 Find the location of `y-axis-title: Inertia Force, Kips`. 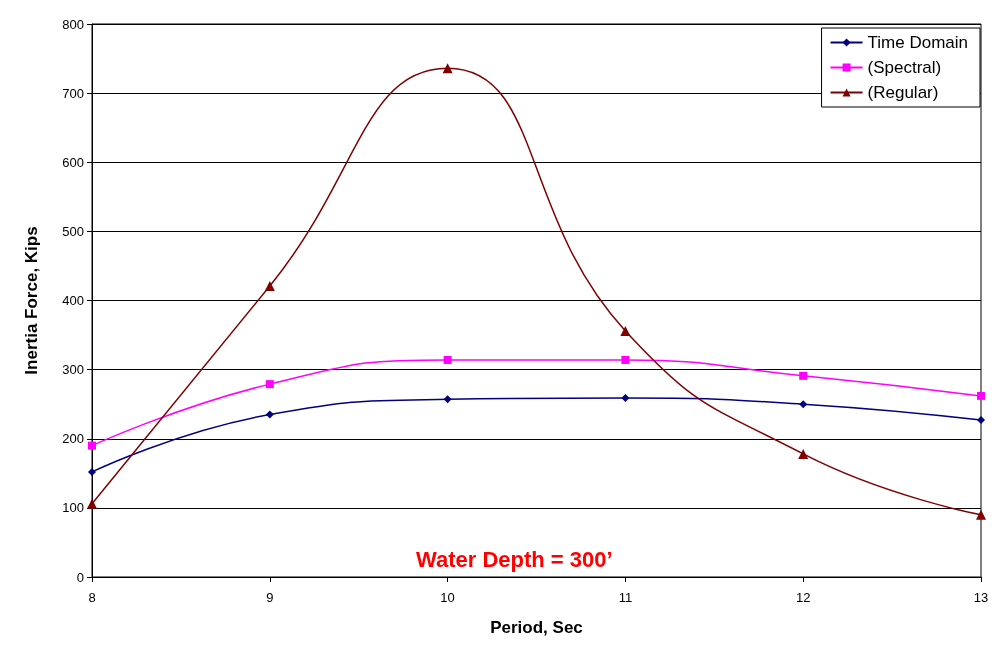

y-axis-title: Inertia Force, Kips is located at coordinates (31, 300).